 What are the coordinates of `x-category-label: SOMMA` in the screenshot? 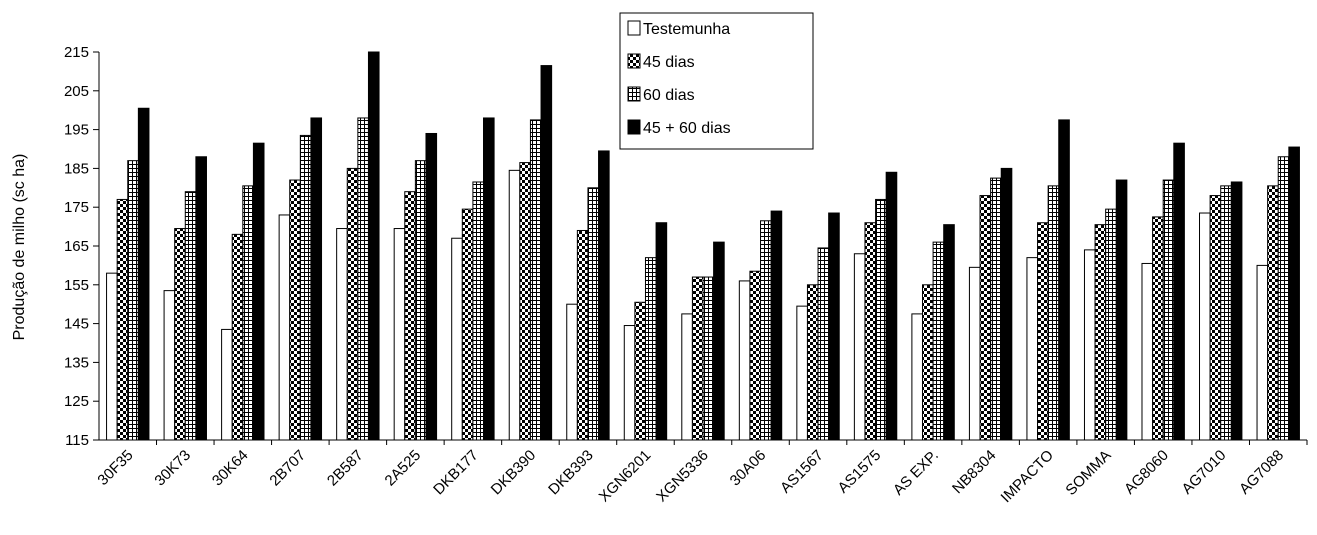 It's located at (1088, 473).